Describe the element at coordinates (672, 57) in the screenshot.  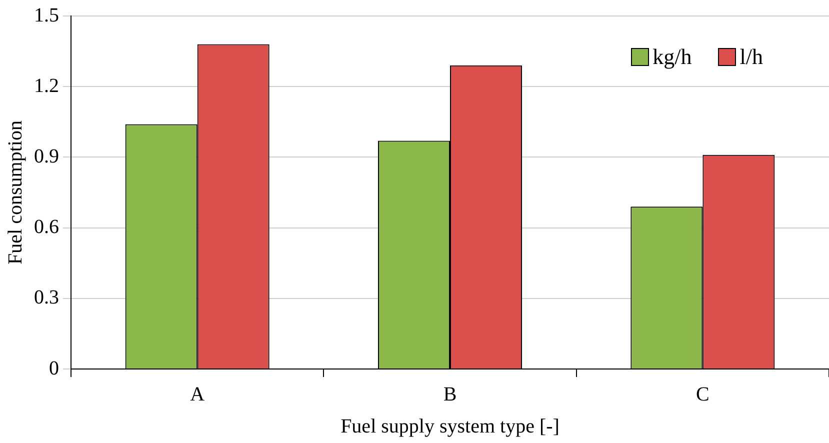
I see `legend-label: kg/h` at that location.